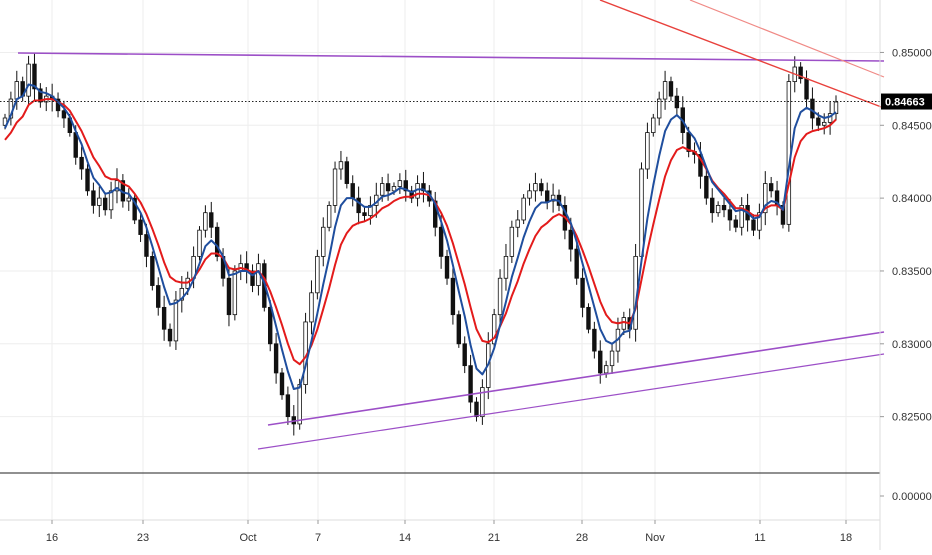 This screenshot has height=555, width=932. I want to click on y-tick-label: 0.82500, so click(912, 418).